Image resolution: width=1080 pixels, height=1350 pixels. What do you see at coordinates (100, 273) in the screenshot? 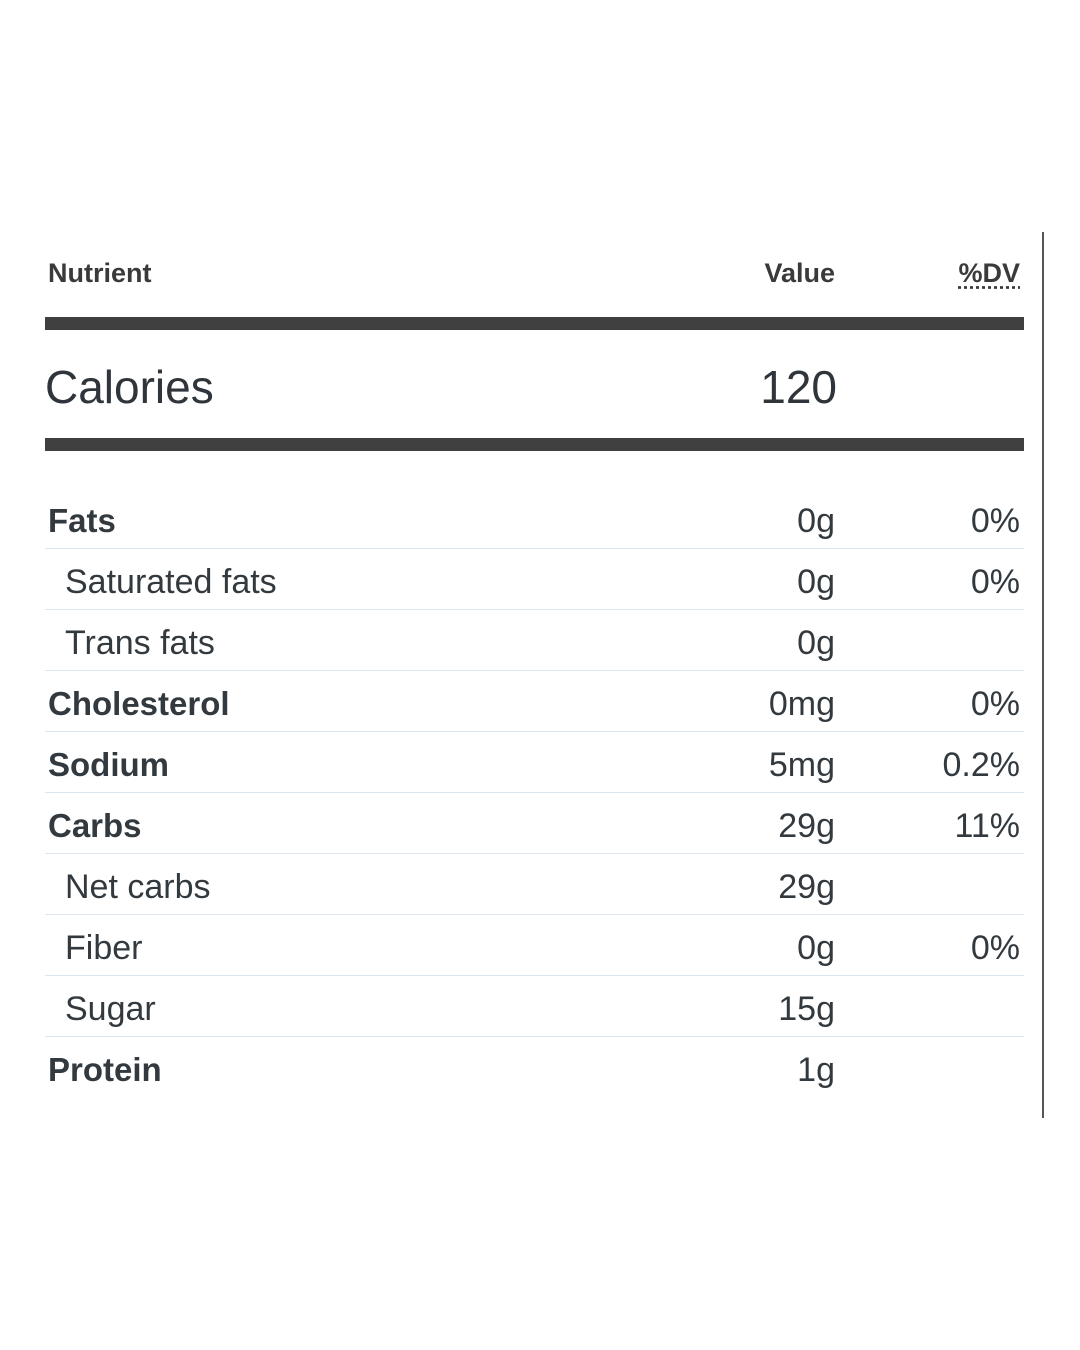
I see `header-nutrient: Nutrient` at bounding box center [100, 273].